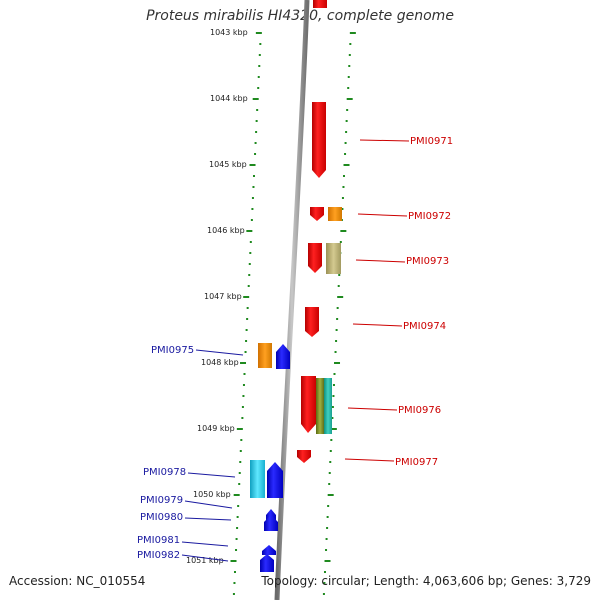  What do you see at coordinates (424, 326) in the screenshot?
I see `gene-label-pmi0974: PMI0974` at bounding box center [424, 326].